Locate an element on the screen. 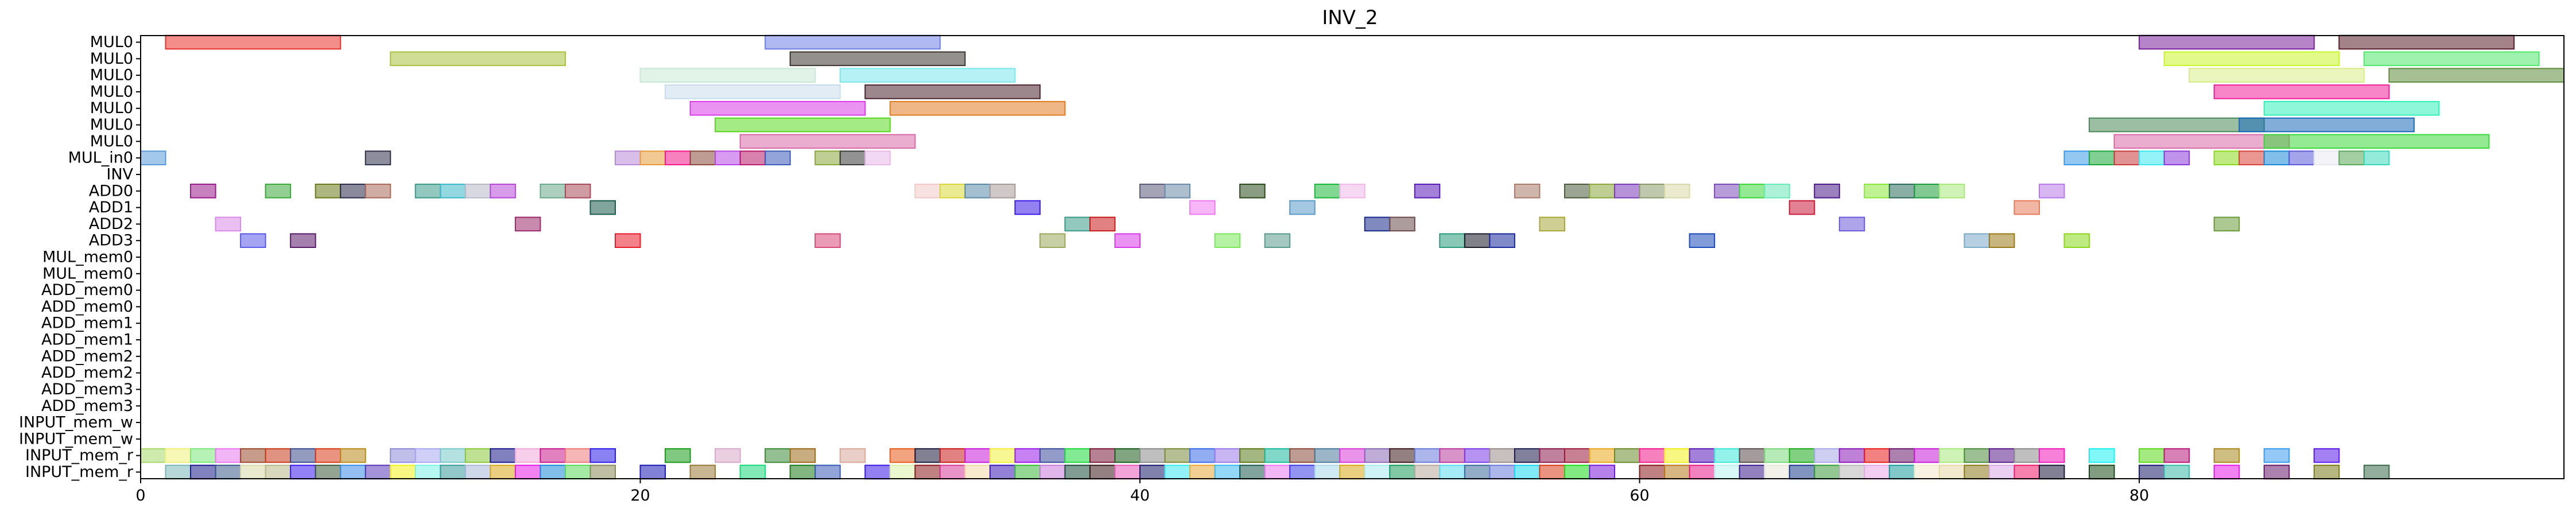  task-bar-add1 is located at coordinates (1202, 207).